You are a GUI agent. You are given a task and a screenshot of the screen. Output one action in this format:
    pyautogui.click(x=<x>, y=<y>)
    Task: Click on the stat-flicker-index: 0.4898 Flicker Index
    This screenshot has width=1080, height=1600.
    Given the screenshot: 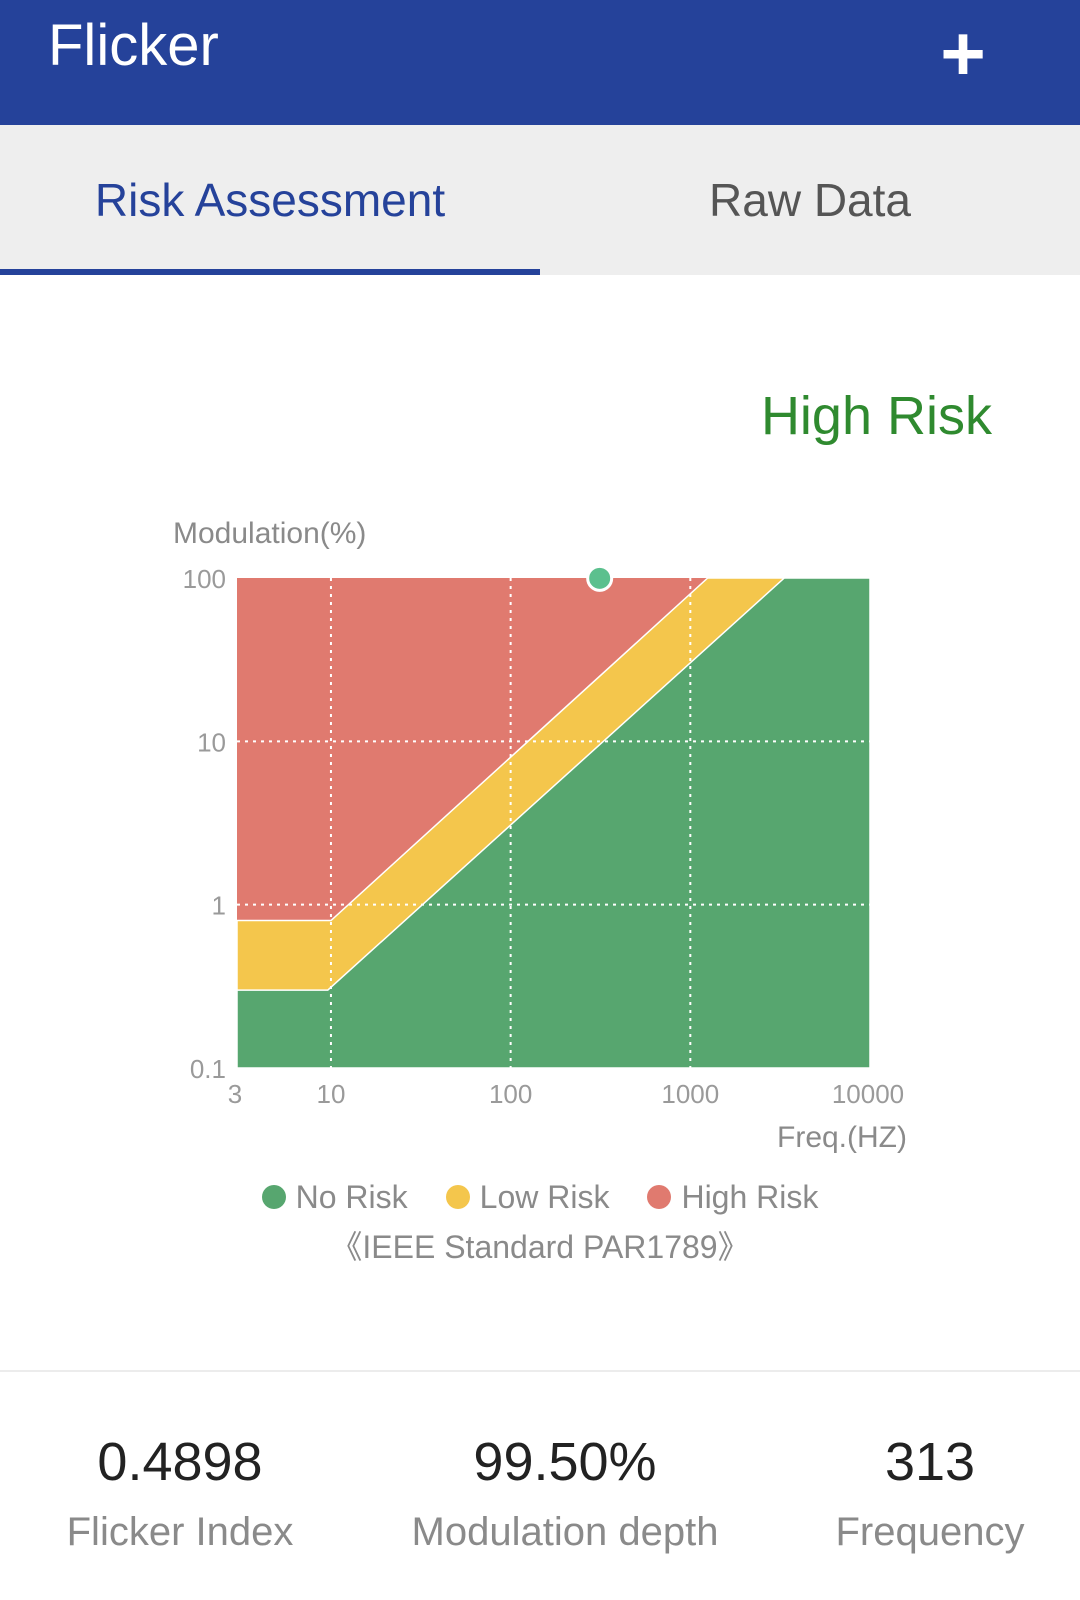 What is the action you would take?
    pyautogui.click(x=180, y=1495)
    